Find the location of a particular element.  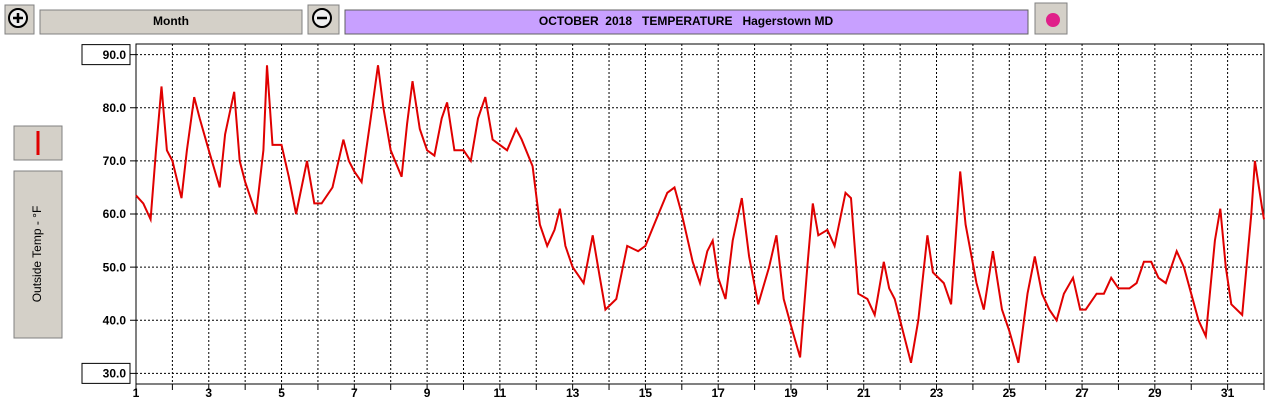

y-label-button is located at coordinates (38, 254).